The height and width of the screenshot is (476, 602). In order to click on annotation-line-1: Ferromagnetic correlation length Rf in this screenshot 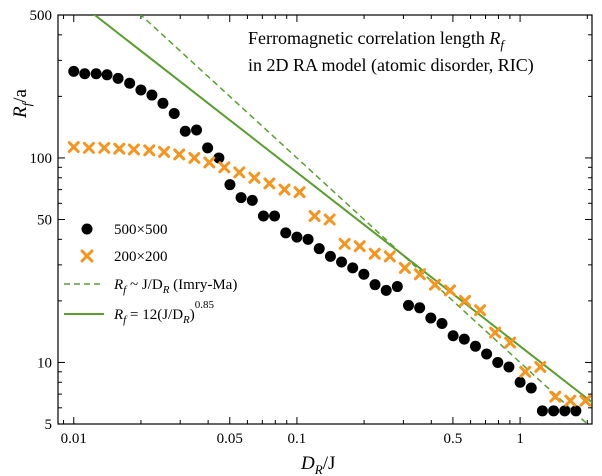, I will do `click(377, 40)`.